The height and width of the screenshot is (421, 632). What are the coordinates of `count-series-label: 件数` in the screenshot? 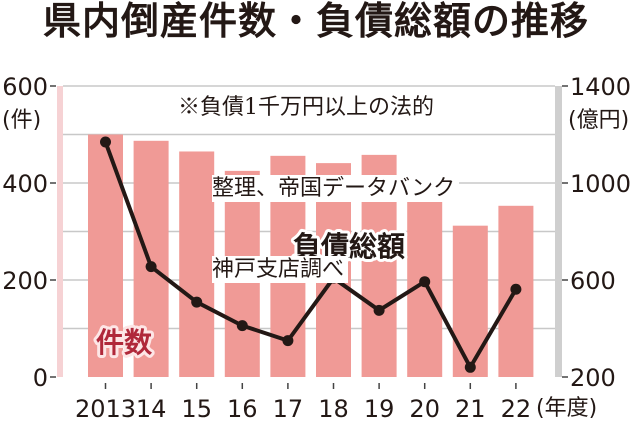 It's located at (124, 342).